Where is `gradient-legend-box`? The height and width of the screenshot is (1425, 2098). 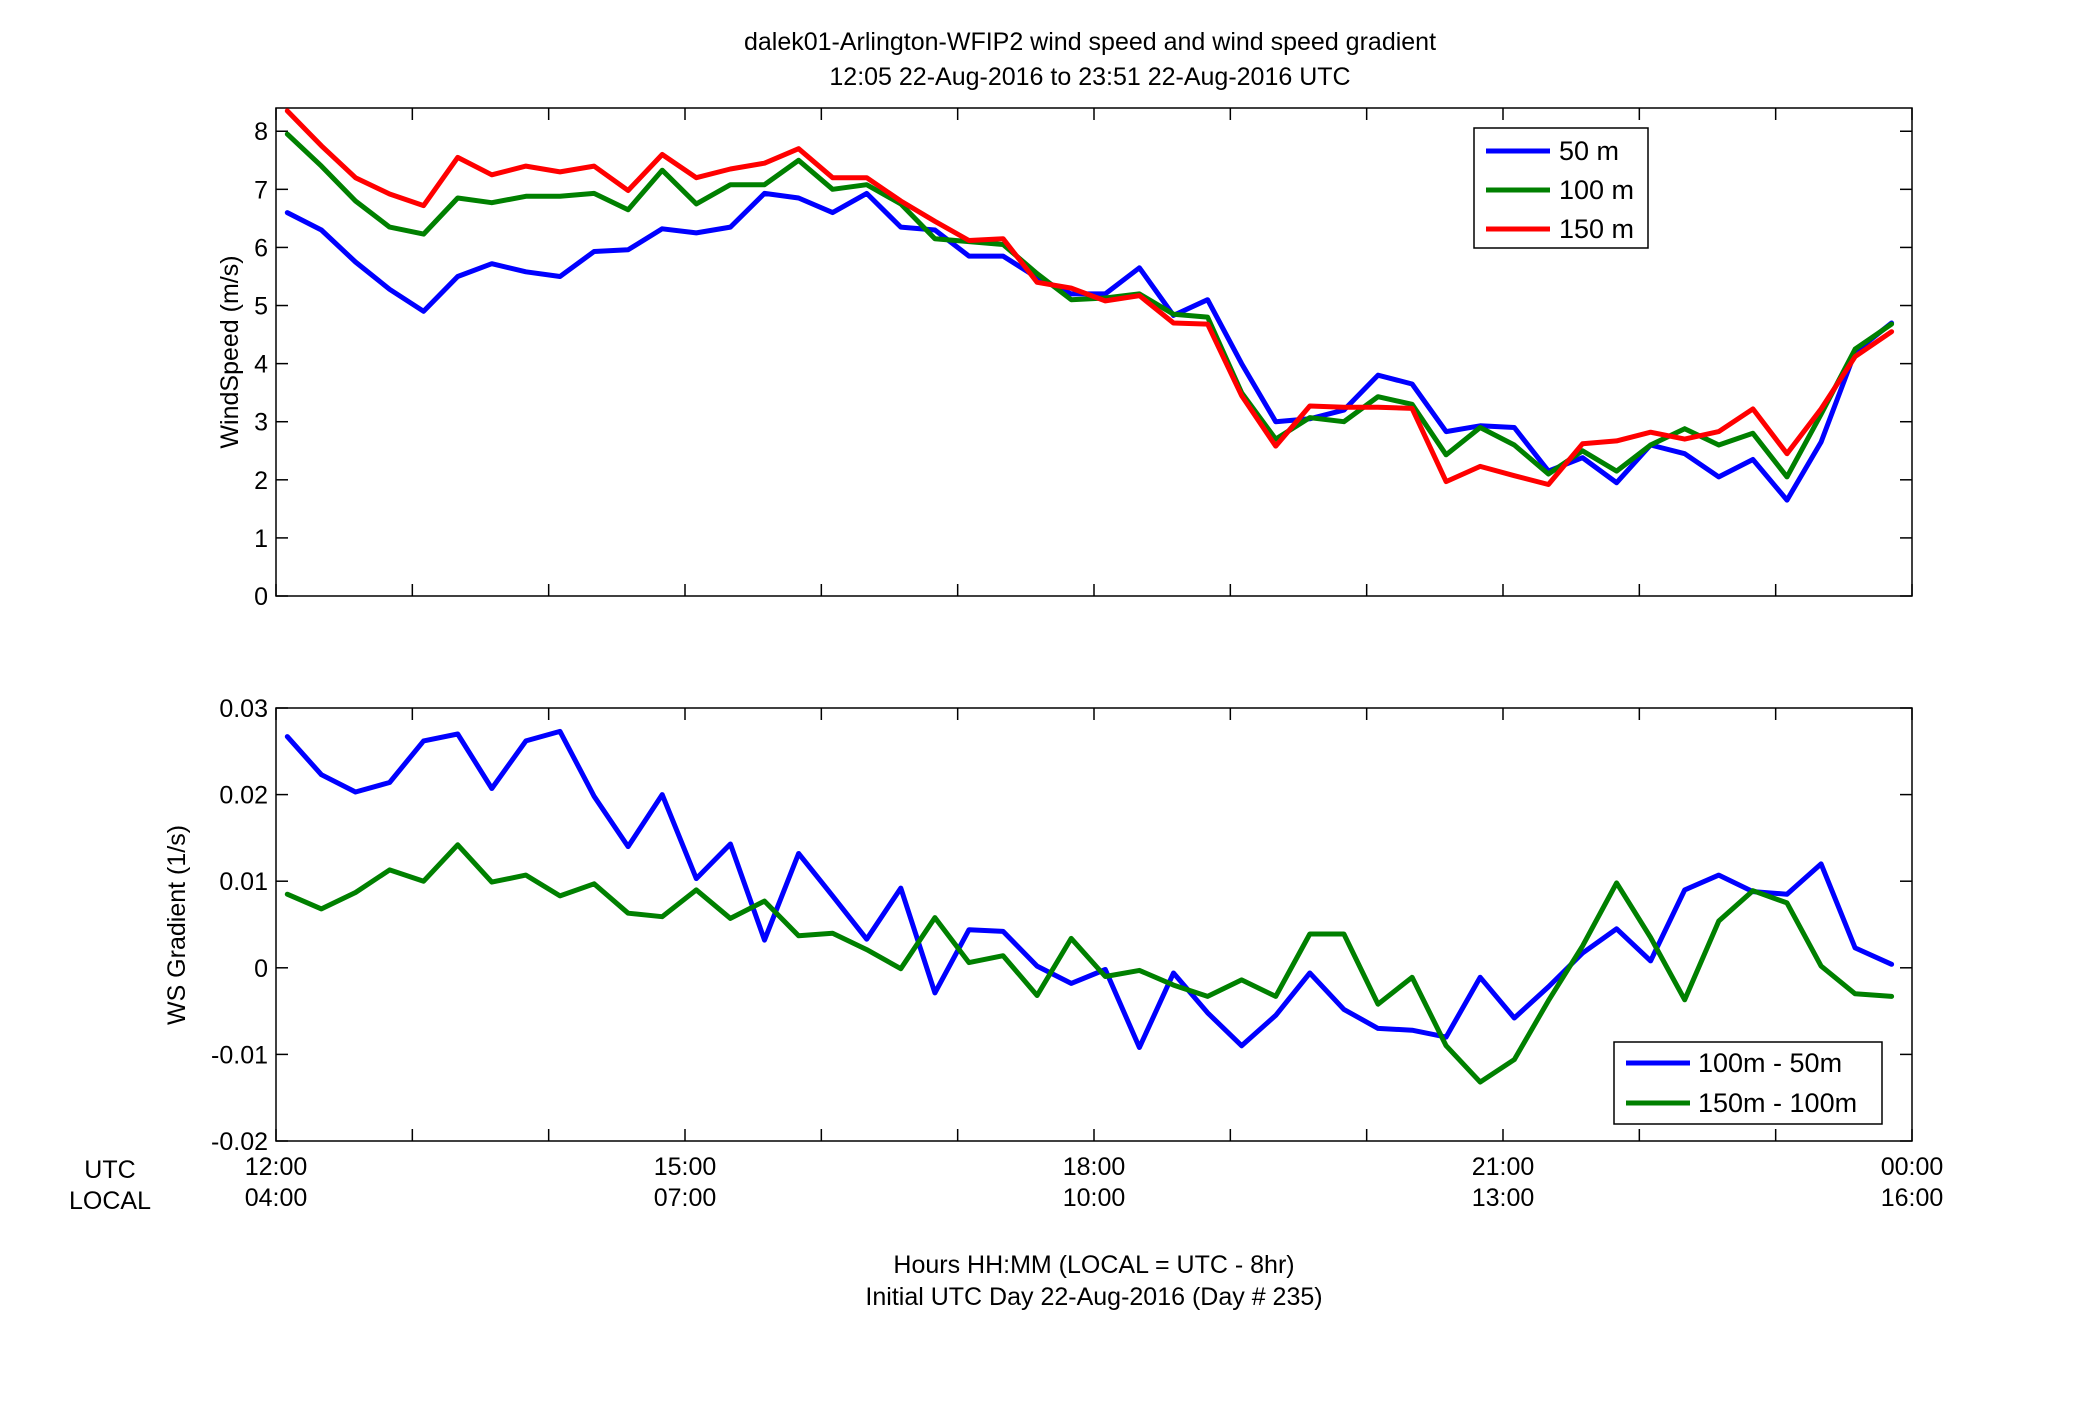 gradient-legend-box is located at coordinates (1748, 1083).